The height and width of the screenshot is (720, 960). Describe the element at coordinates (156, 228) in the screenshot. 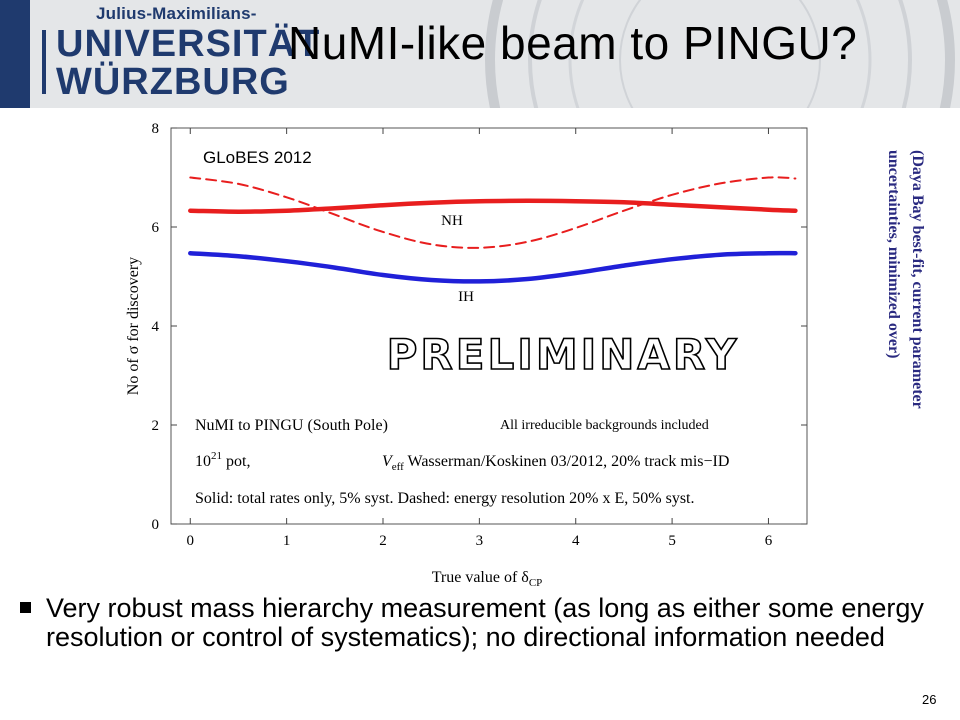

I see `y-tick-label: 6` at that location.